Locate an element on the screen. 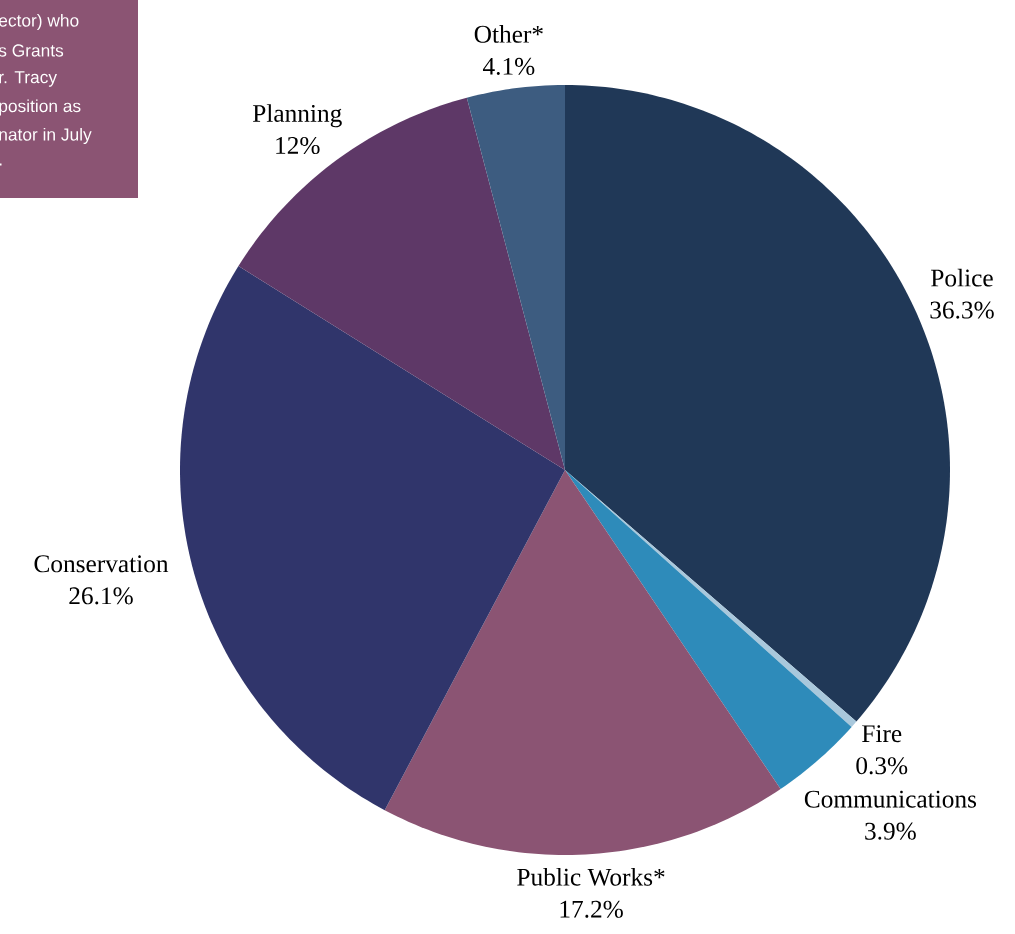 This screenshot has height=934, width=1015. data-label: 0.3% is located at coordinates (882, 766).